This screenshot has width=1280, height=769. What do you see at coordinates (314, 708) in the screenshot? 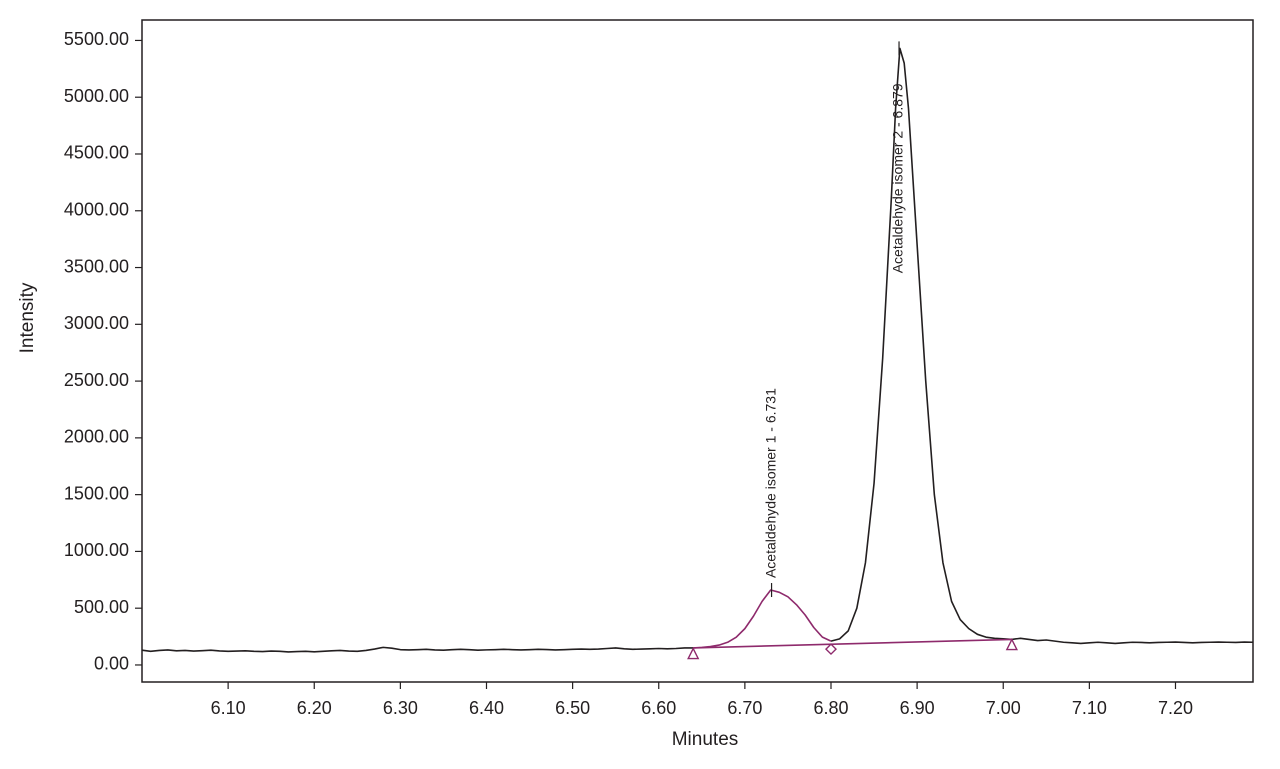
I see `x-tick-label: 6.20` at bounding box center [314, 708].